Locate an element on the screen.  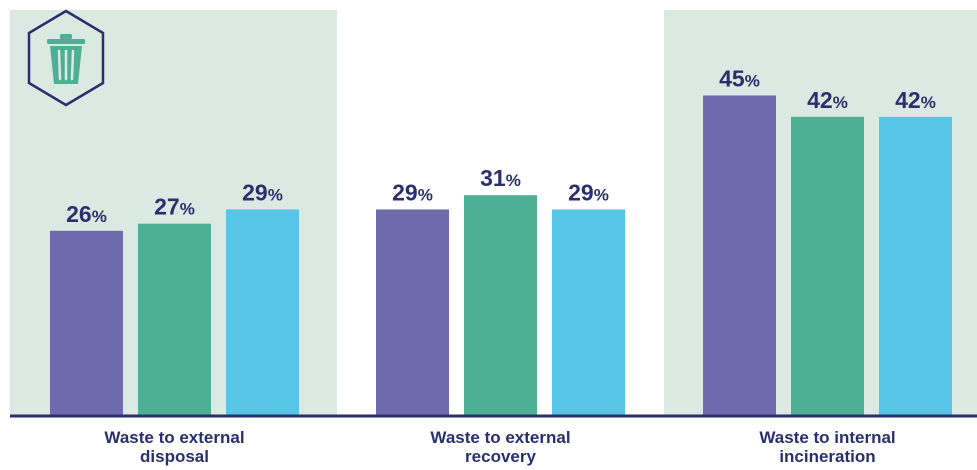
category-label: Waste to internal incineration is located at coordinates (827, 447).